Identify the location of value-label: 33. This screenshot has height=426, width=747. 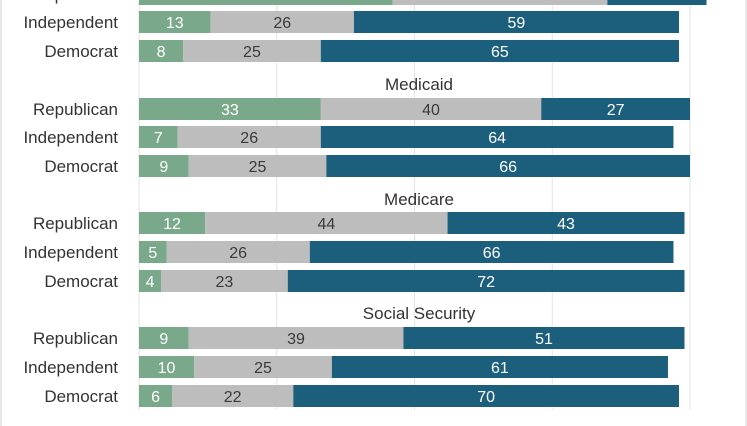
(230, 110).